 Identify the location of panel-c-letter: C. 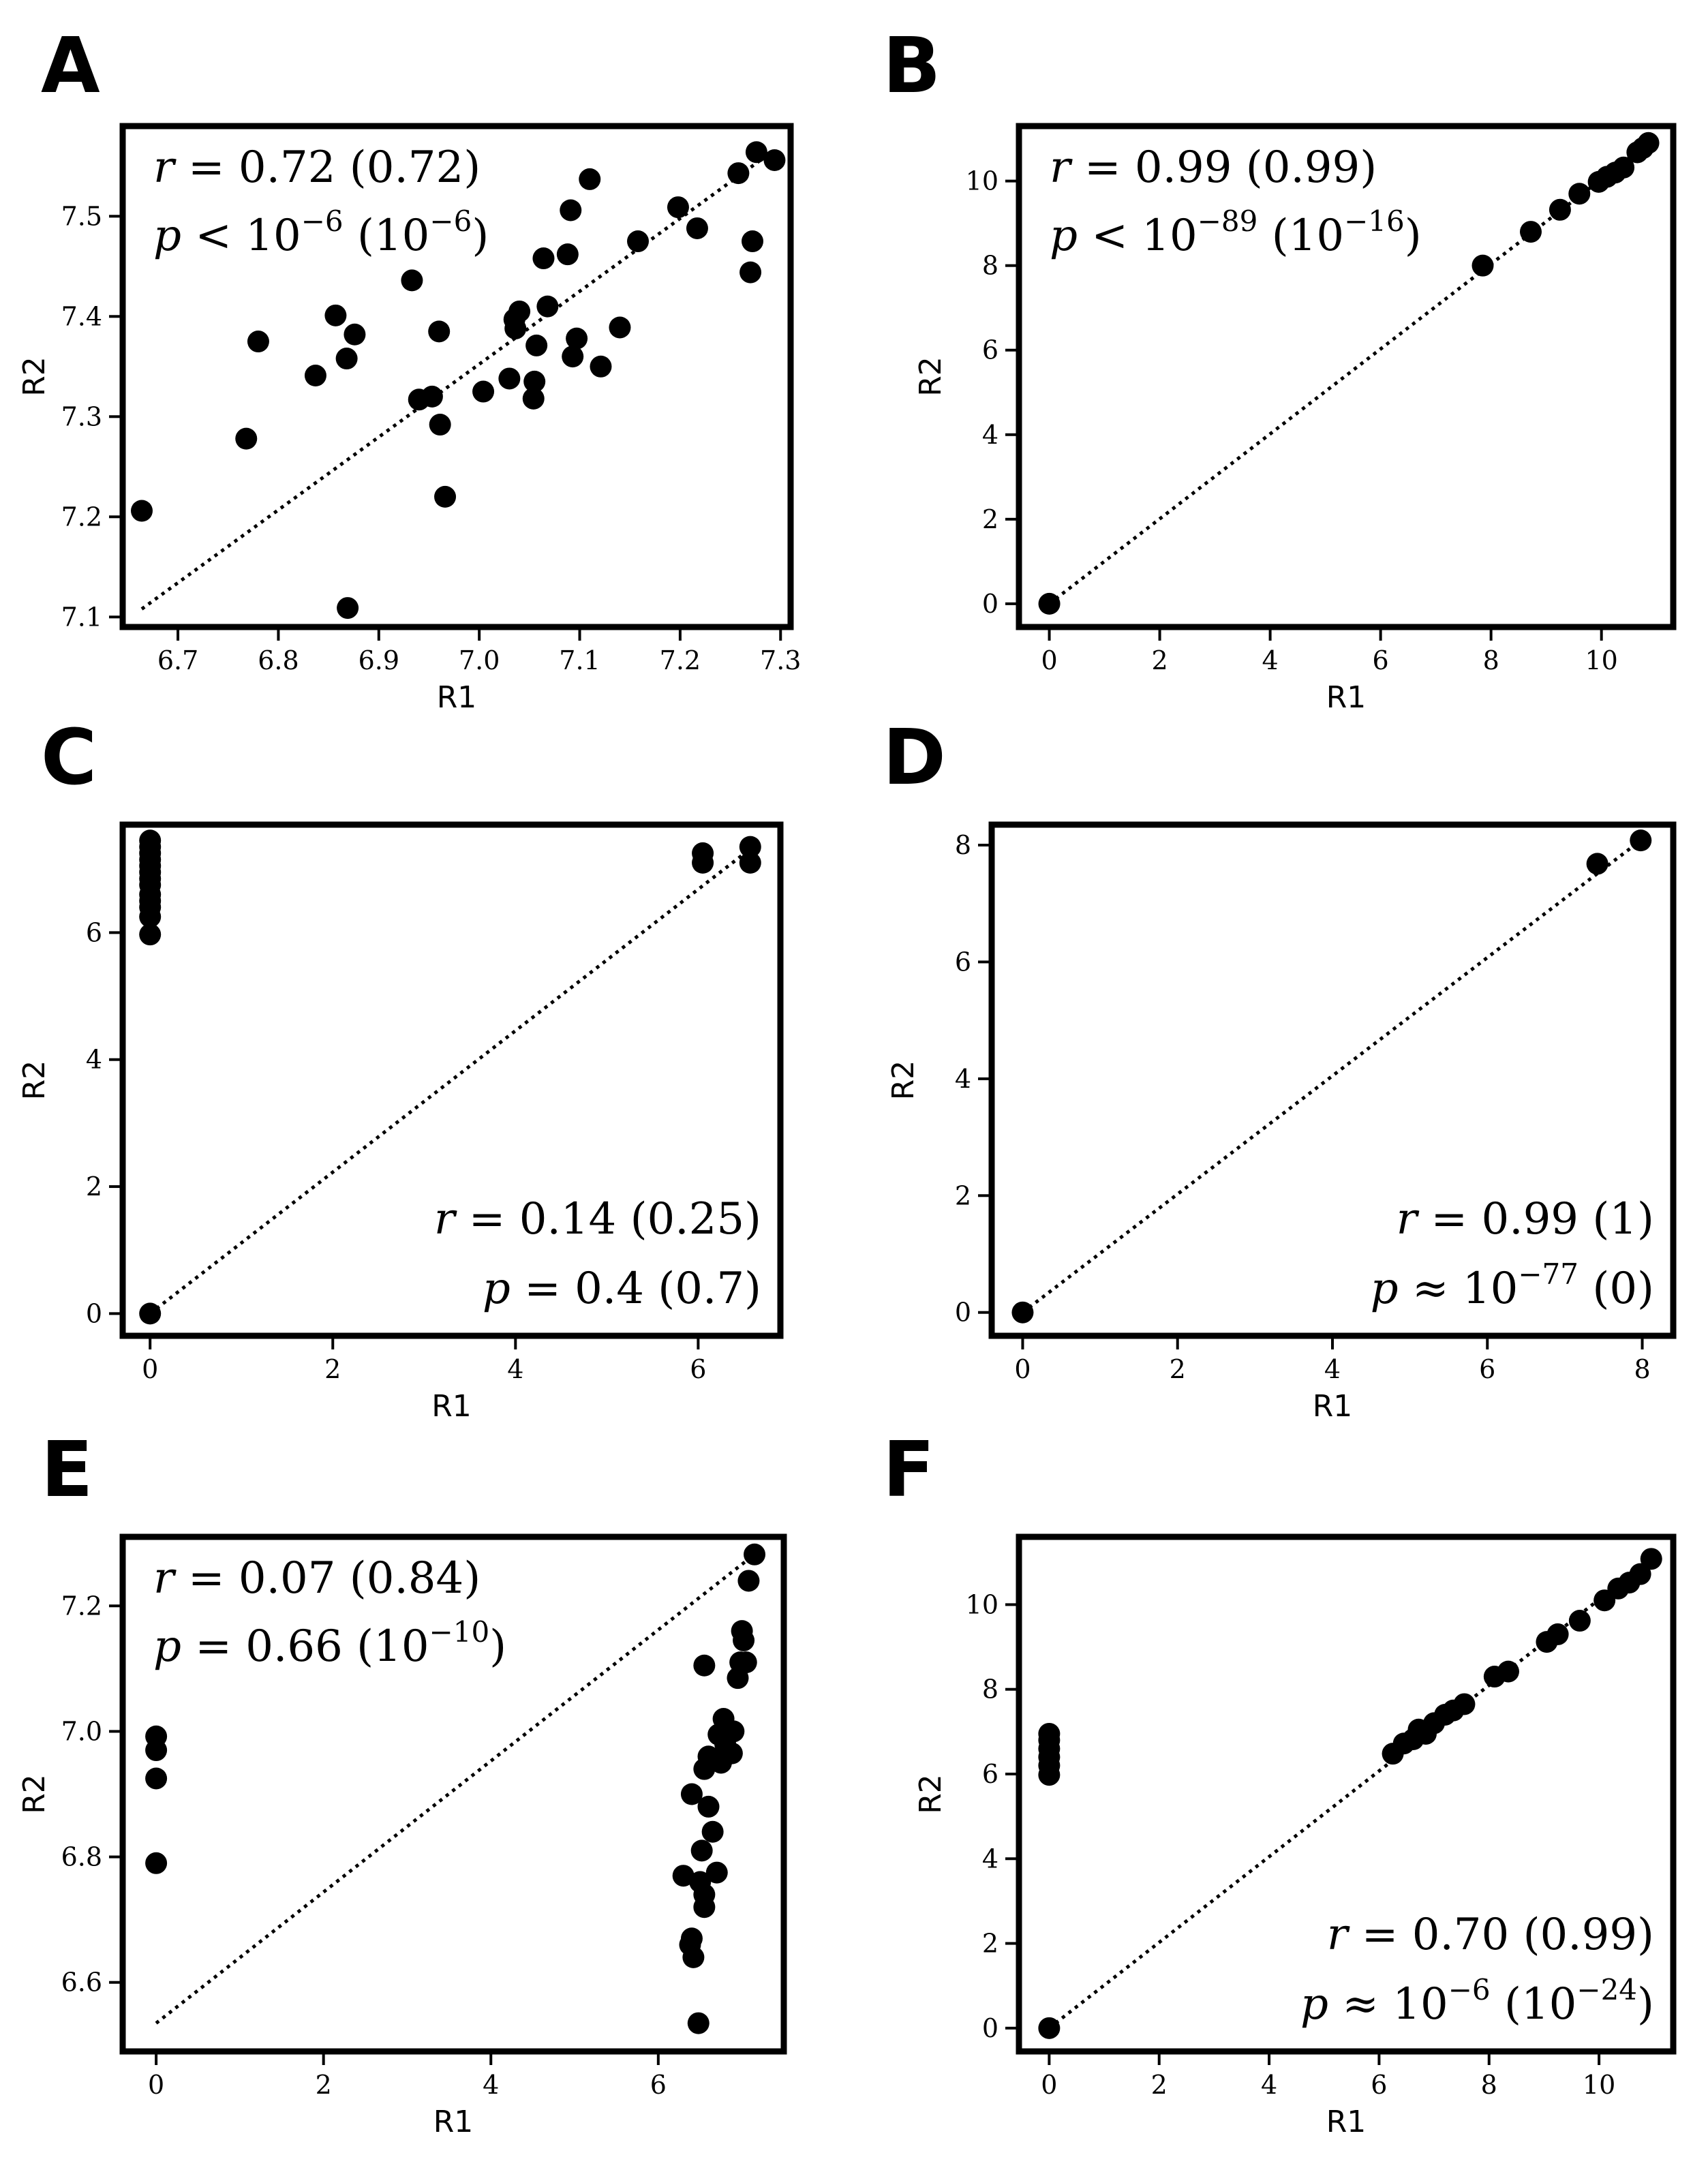
(69, 758).